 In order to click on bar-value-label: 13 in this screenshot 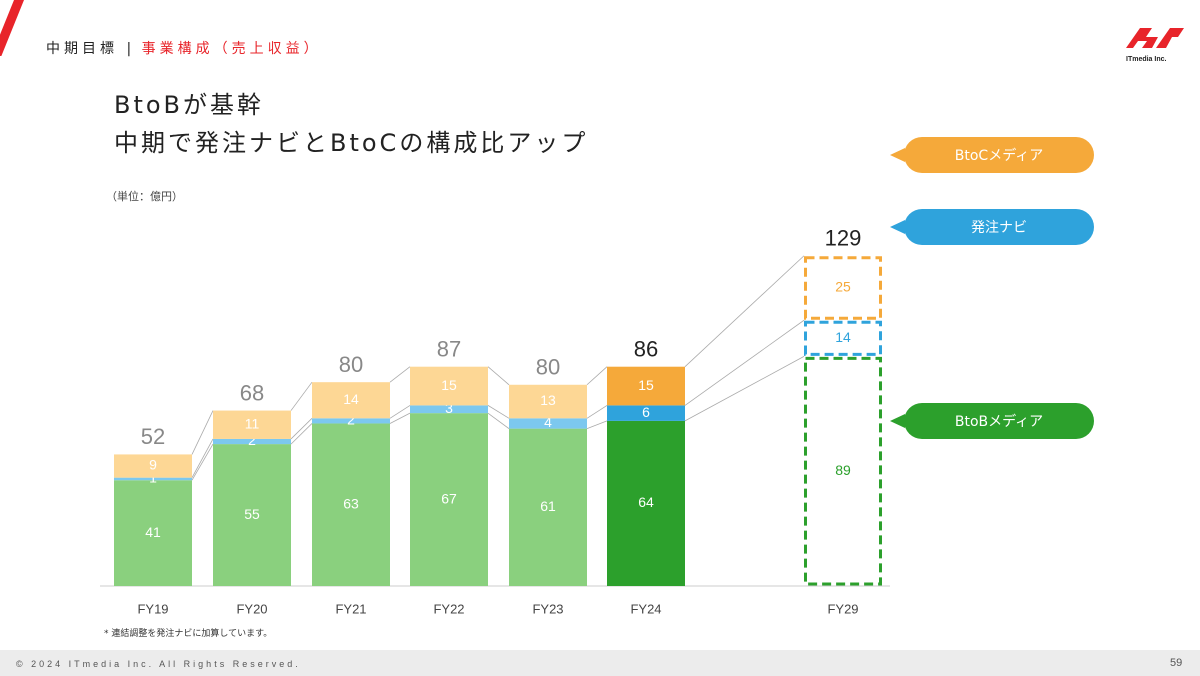, I will do `click(548, 400)`.